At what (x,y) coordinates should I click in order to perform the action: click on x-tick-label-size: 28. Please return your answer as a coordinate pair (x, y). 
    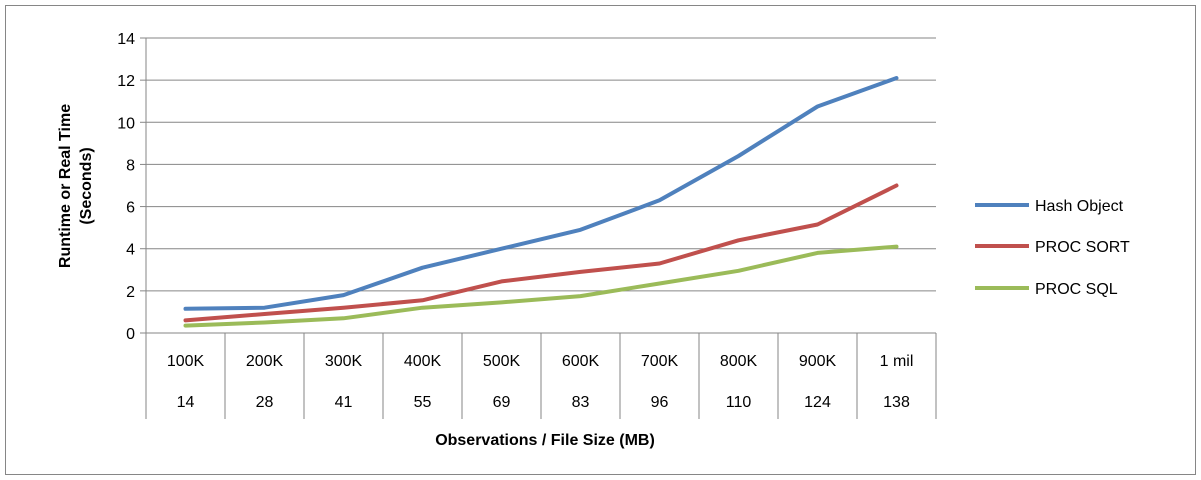
    Looking at the image, I should click on (265, 402).